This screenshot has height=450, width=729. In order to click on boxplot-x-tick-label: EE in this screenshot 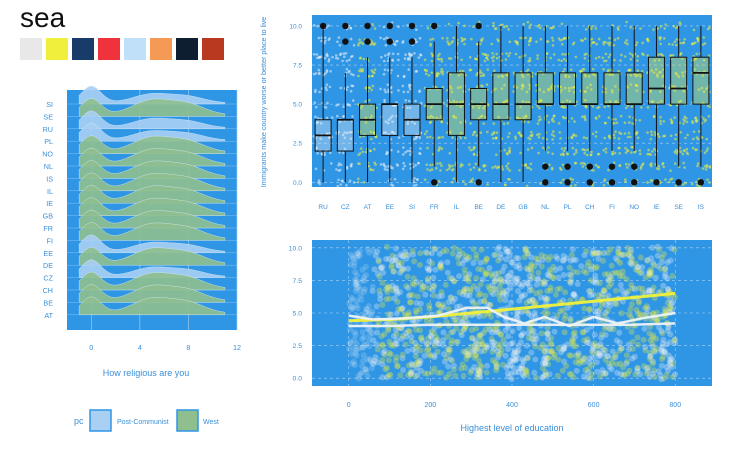, I will do `click(389, 207)`.